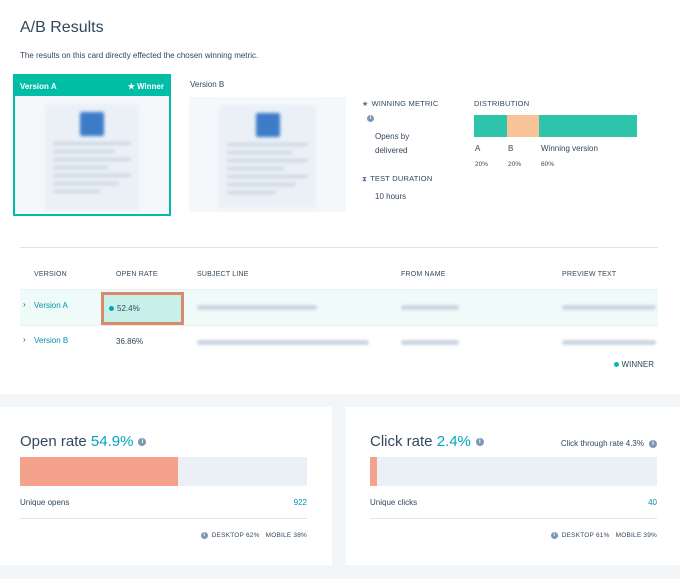  I want to click on open-rate-percent: 54.9%, so click(112, 441).